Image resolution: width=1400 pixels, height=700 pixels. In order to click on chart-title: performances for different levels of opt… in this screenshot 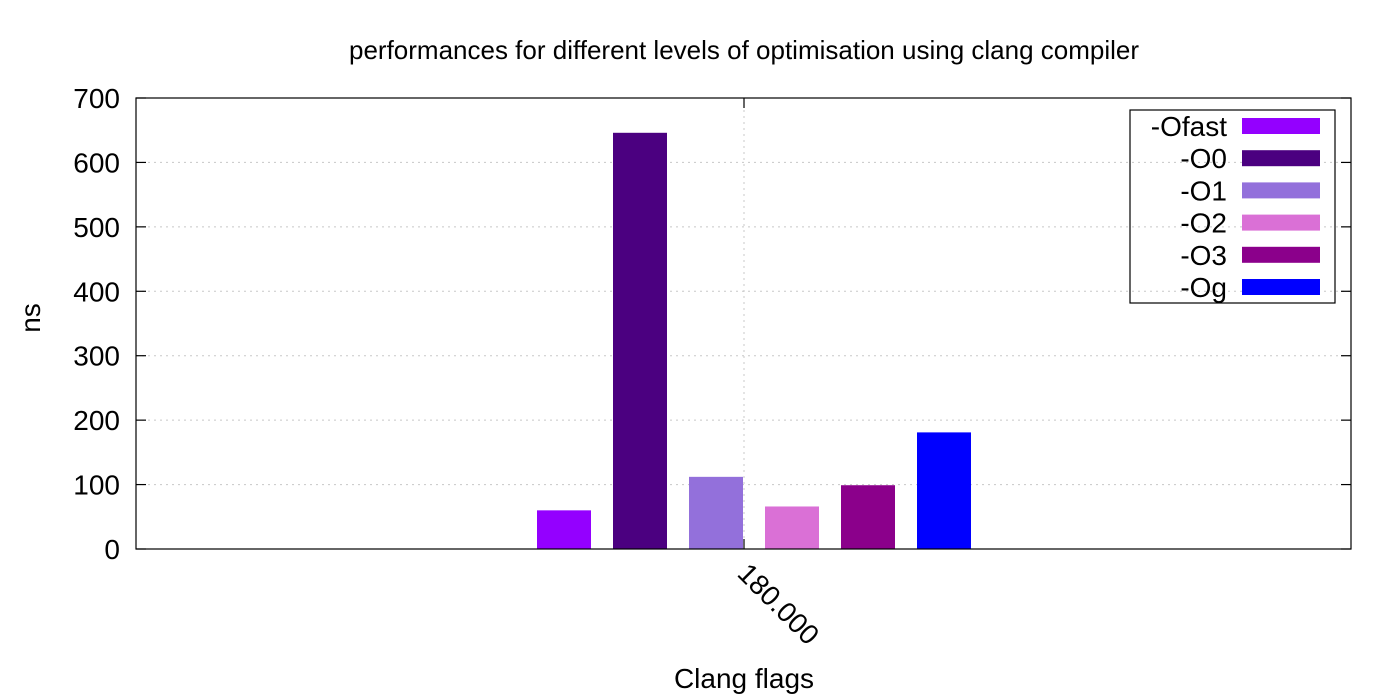, I will do `click(744, 50)`.